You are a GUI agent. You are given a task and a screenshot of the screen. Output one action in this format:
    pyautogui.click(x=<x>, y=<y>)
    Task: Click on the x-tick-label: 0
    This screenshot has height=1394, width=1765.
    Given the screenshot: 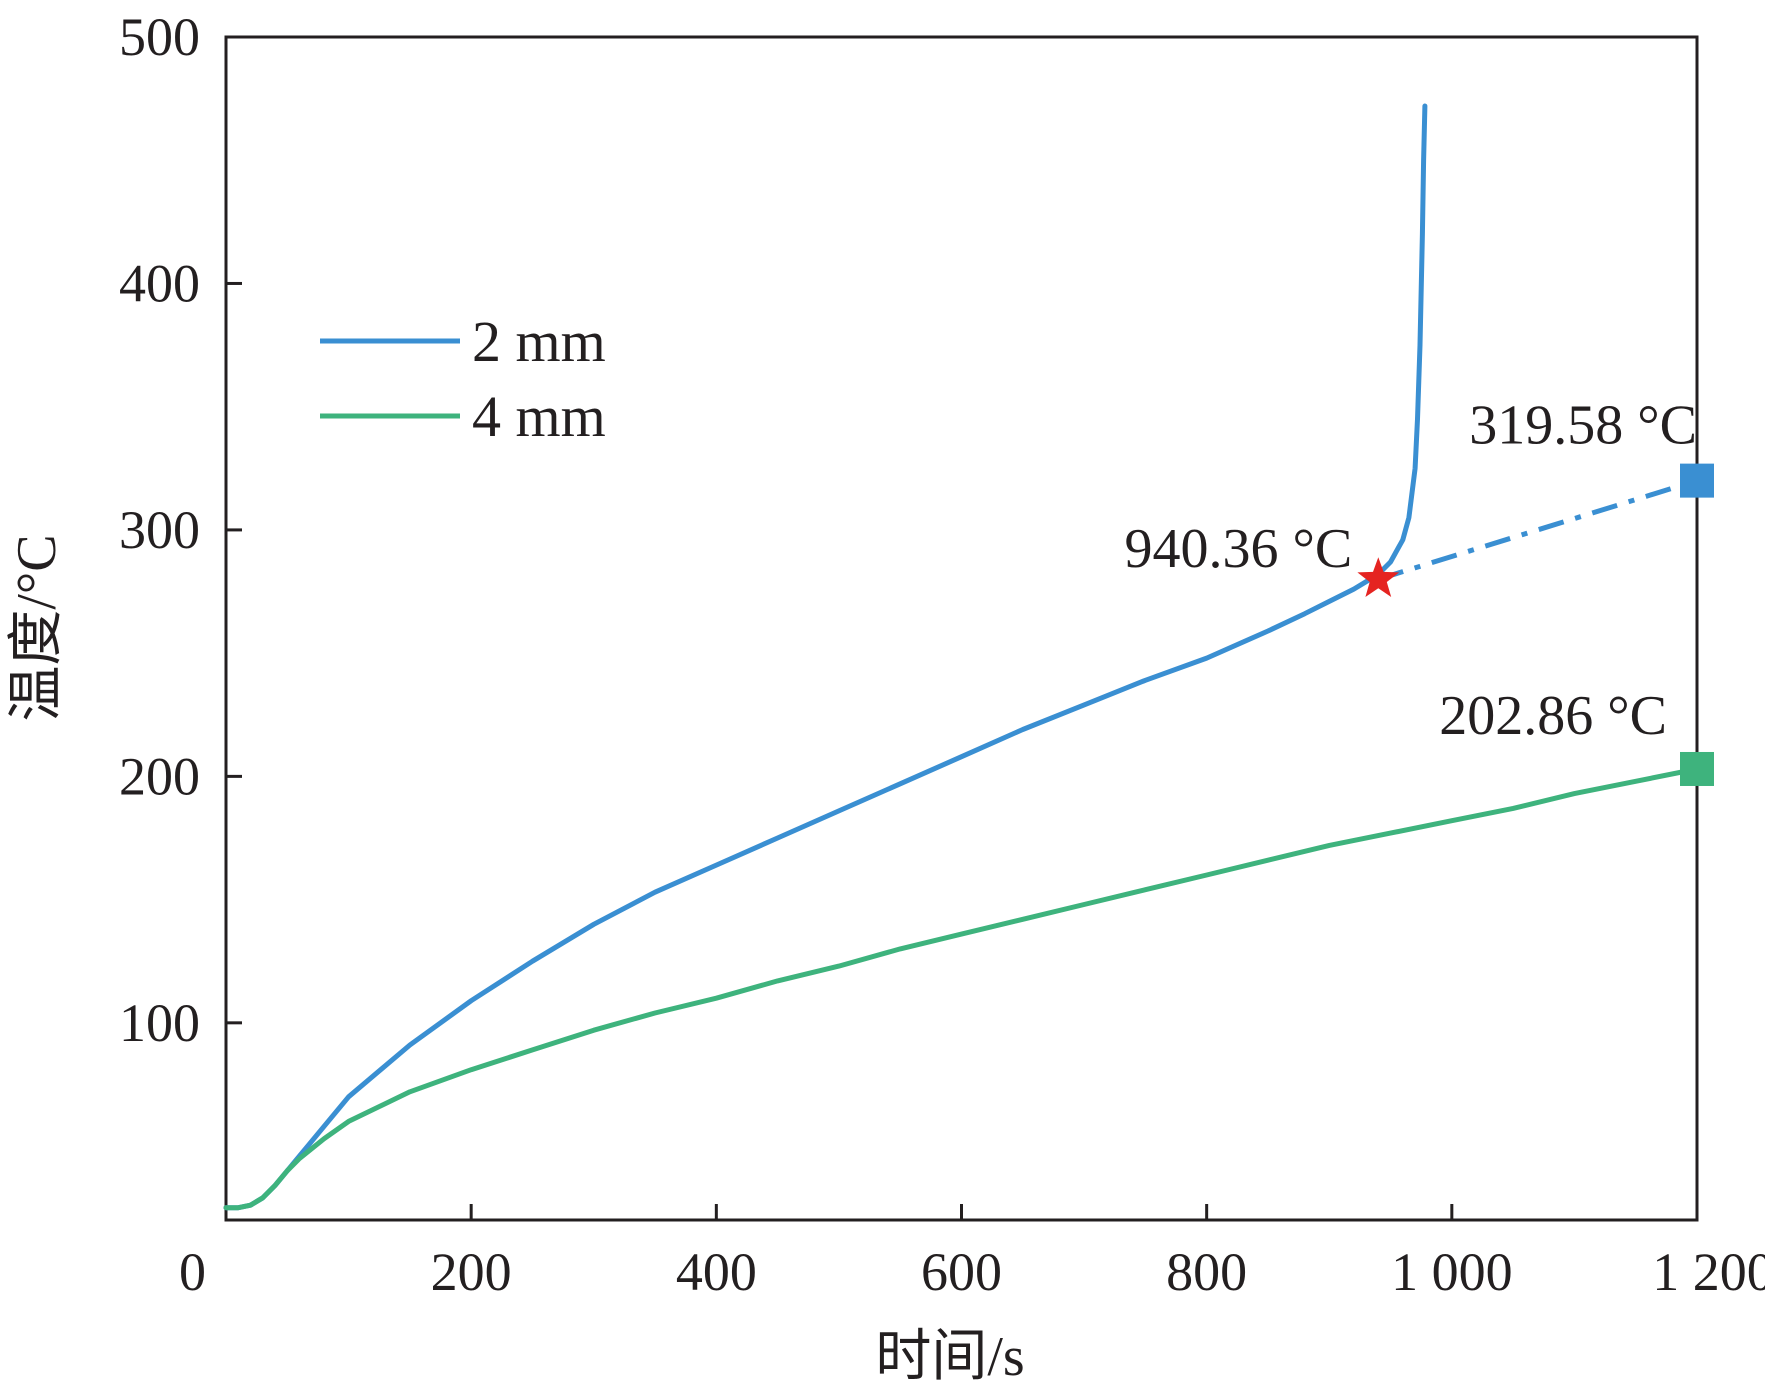 What is the action you would take?
    pyautogui.click(x=192, y=1272)
    